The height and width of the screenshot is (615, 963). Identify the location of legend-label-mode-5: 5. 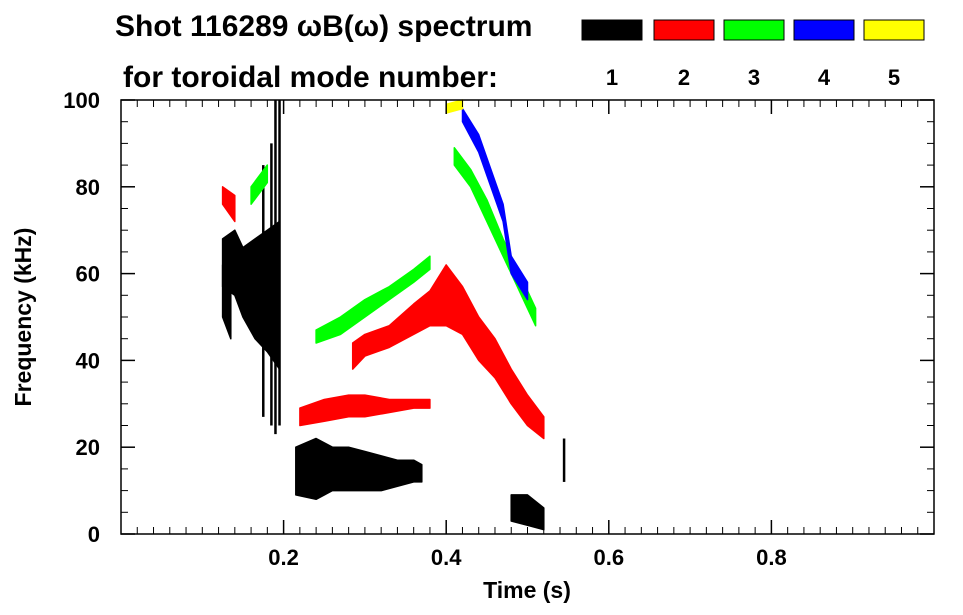
(894, 77).